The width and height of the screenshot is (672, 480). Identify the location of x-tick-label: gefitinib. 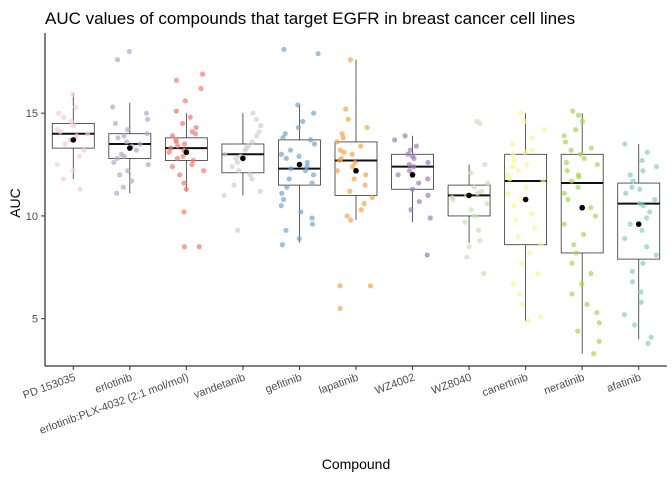
(284, 384).